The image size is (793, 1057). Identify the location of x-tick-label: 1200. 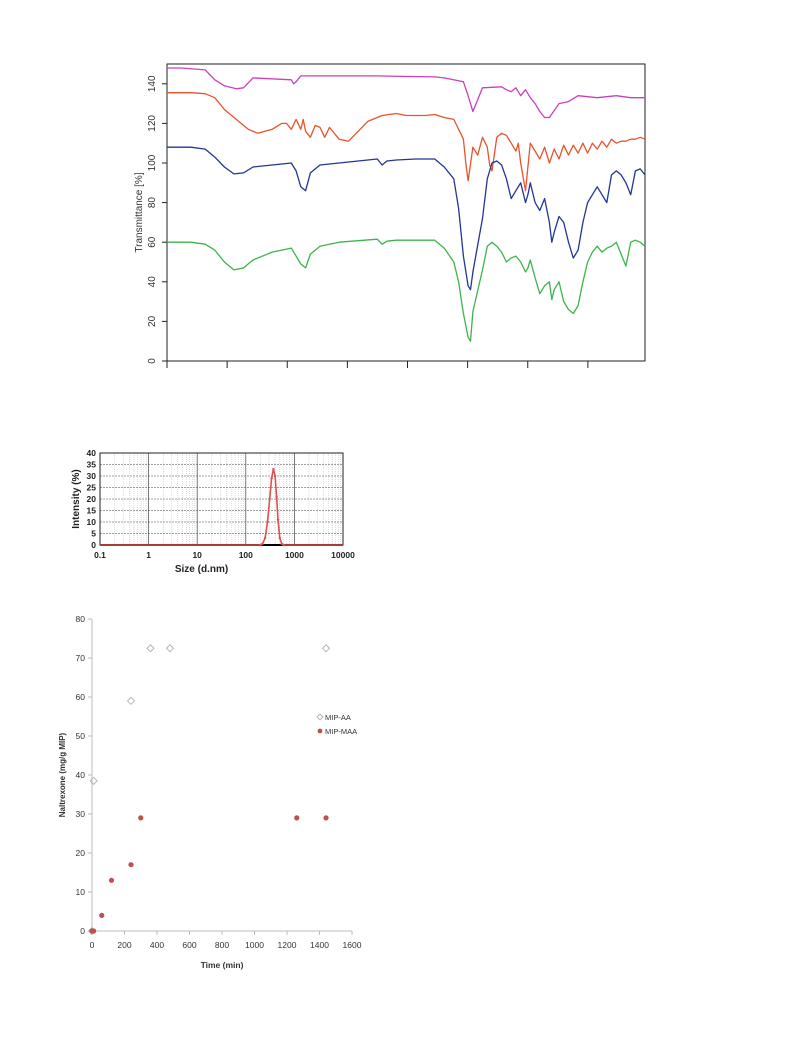
(287, 945).